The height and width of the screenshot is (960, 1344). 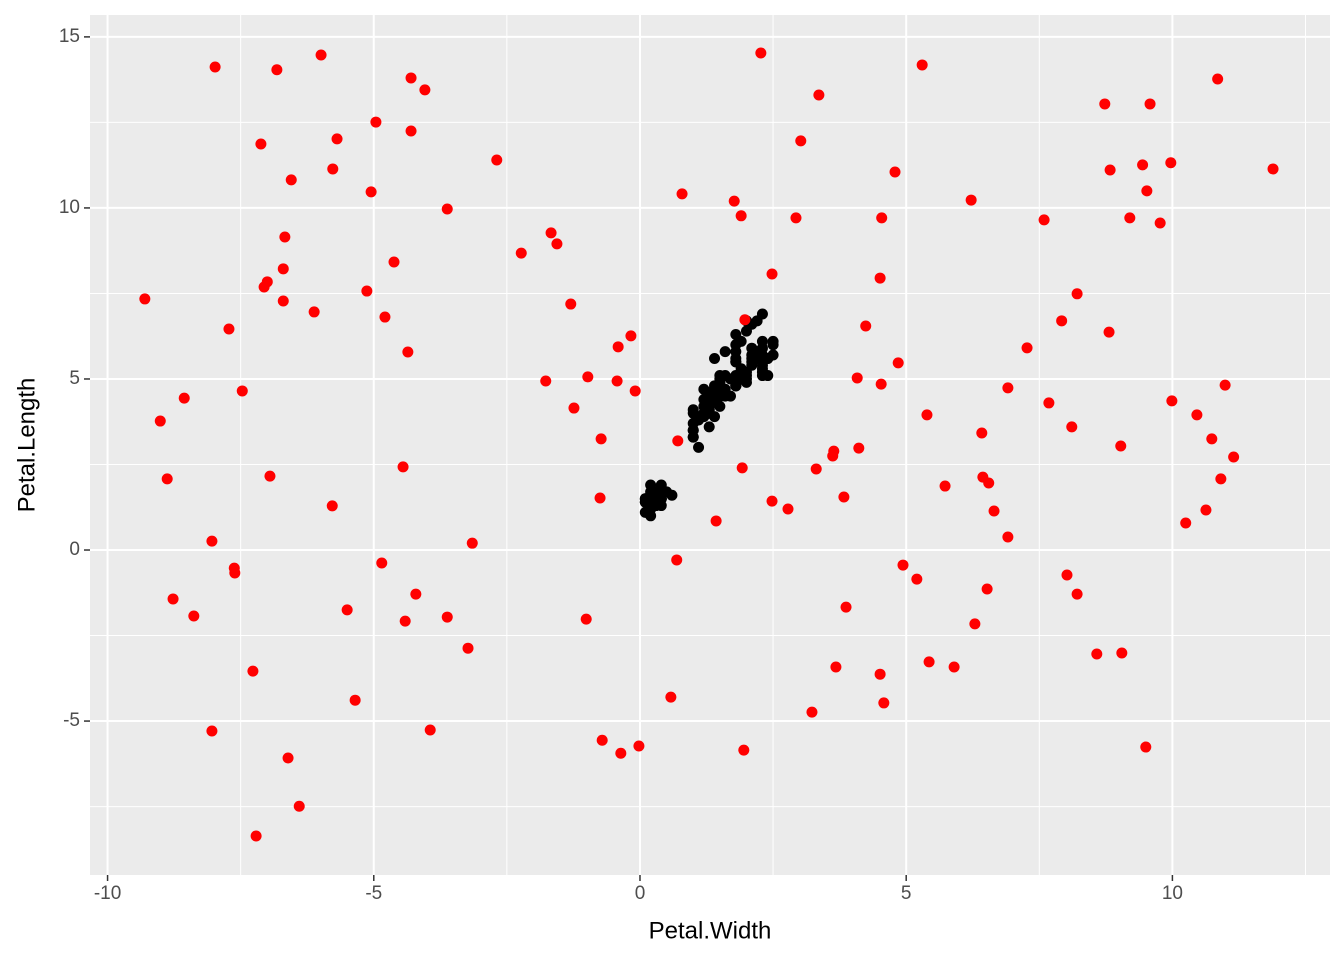 What do you see at coordinates (710, 930) in the screenshot?
I see `x-axis-title: Petal.Width` at bounding box center [710, 930].